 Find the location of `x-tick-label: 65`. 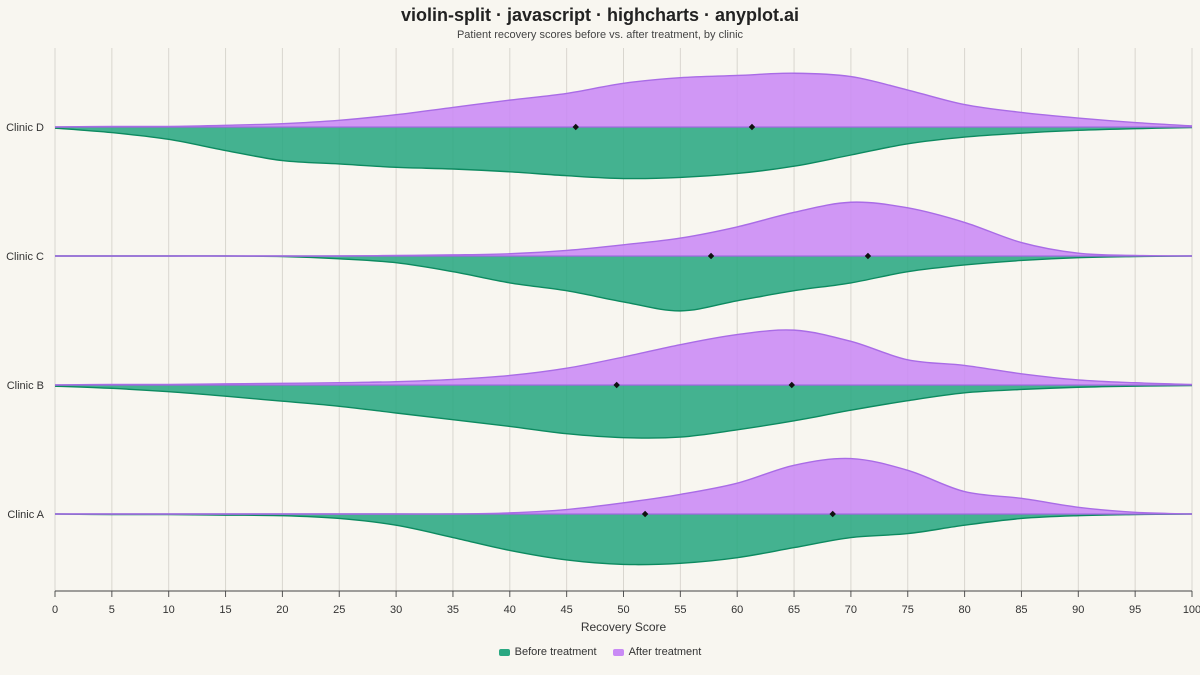

x-tick-label: 65 is located at coordinates (794, 610).